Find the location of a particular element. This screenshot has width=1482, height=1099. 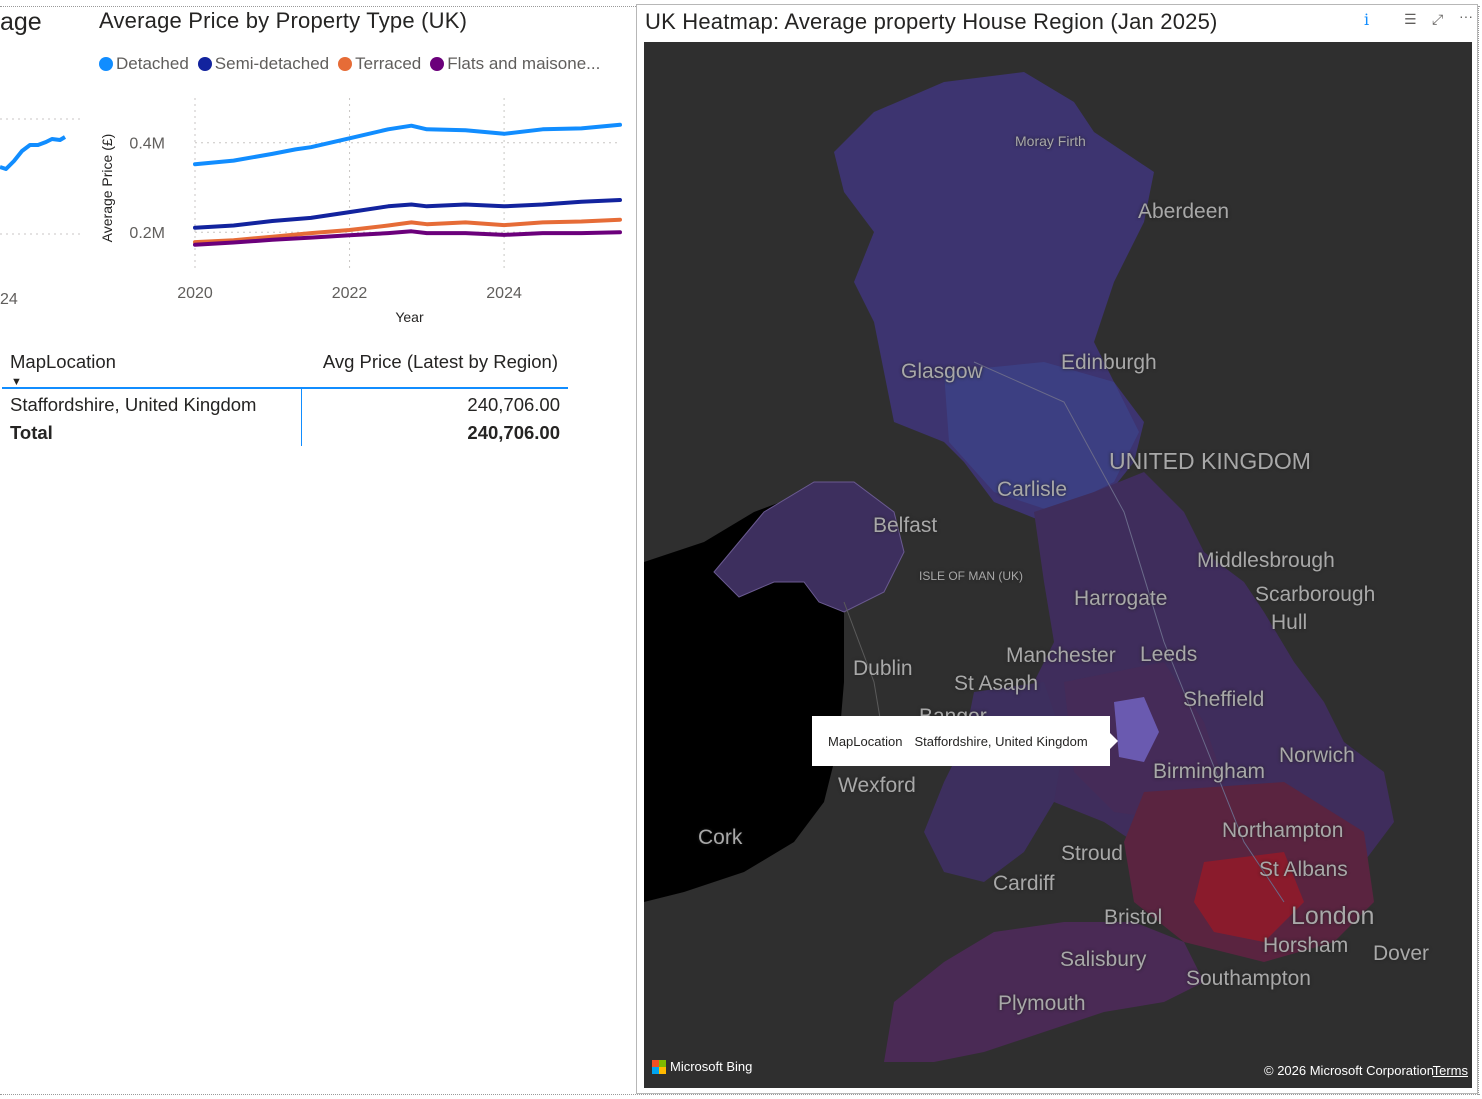

table-cell-location: Staffordshire, United Kingdom is located at coordinates (133, 404).